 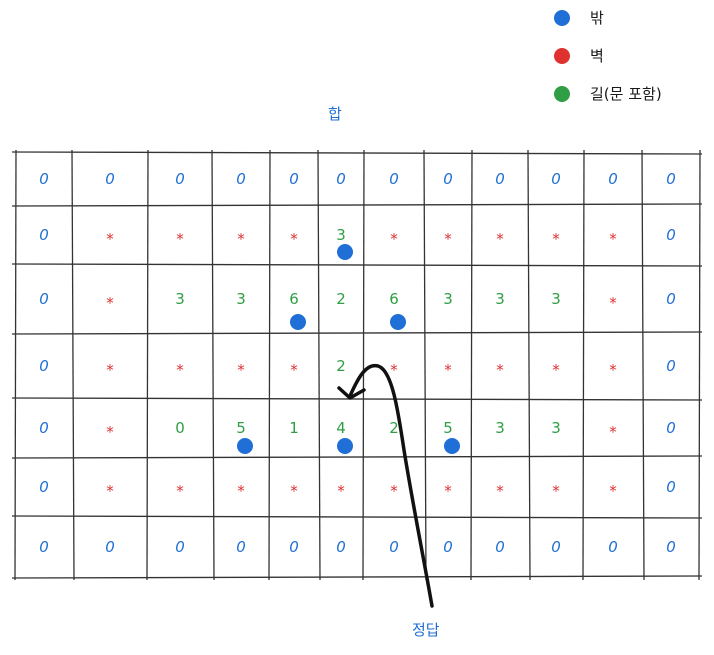 I want to click on legend-label: 길(문 포함), so click(x=626, y=94).